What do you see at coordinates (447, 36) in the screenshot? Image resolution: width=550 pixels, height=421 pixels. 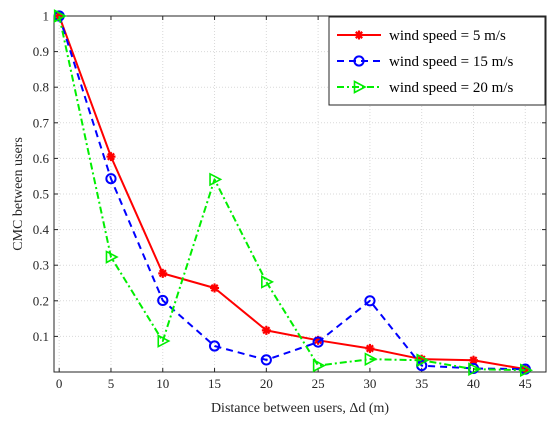 I see `legend-label: wind speed = 5 m/s` at bounding box center [447, 36].